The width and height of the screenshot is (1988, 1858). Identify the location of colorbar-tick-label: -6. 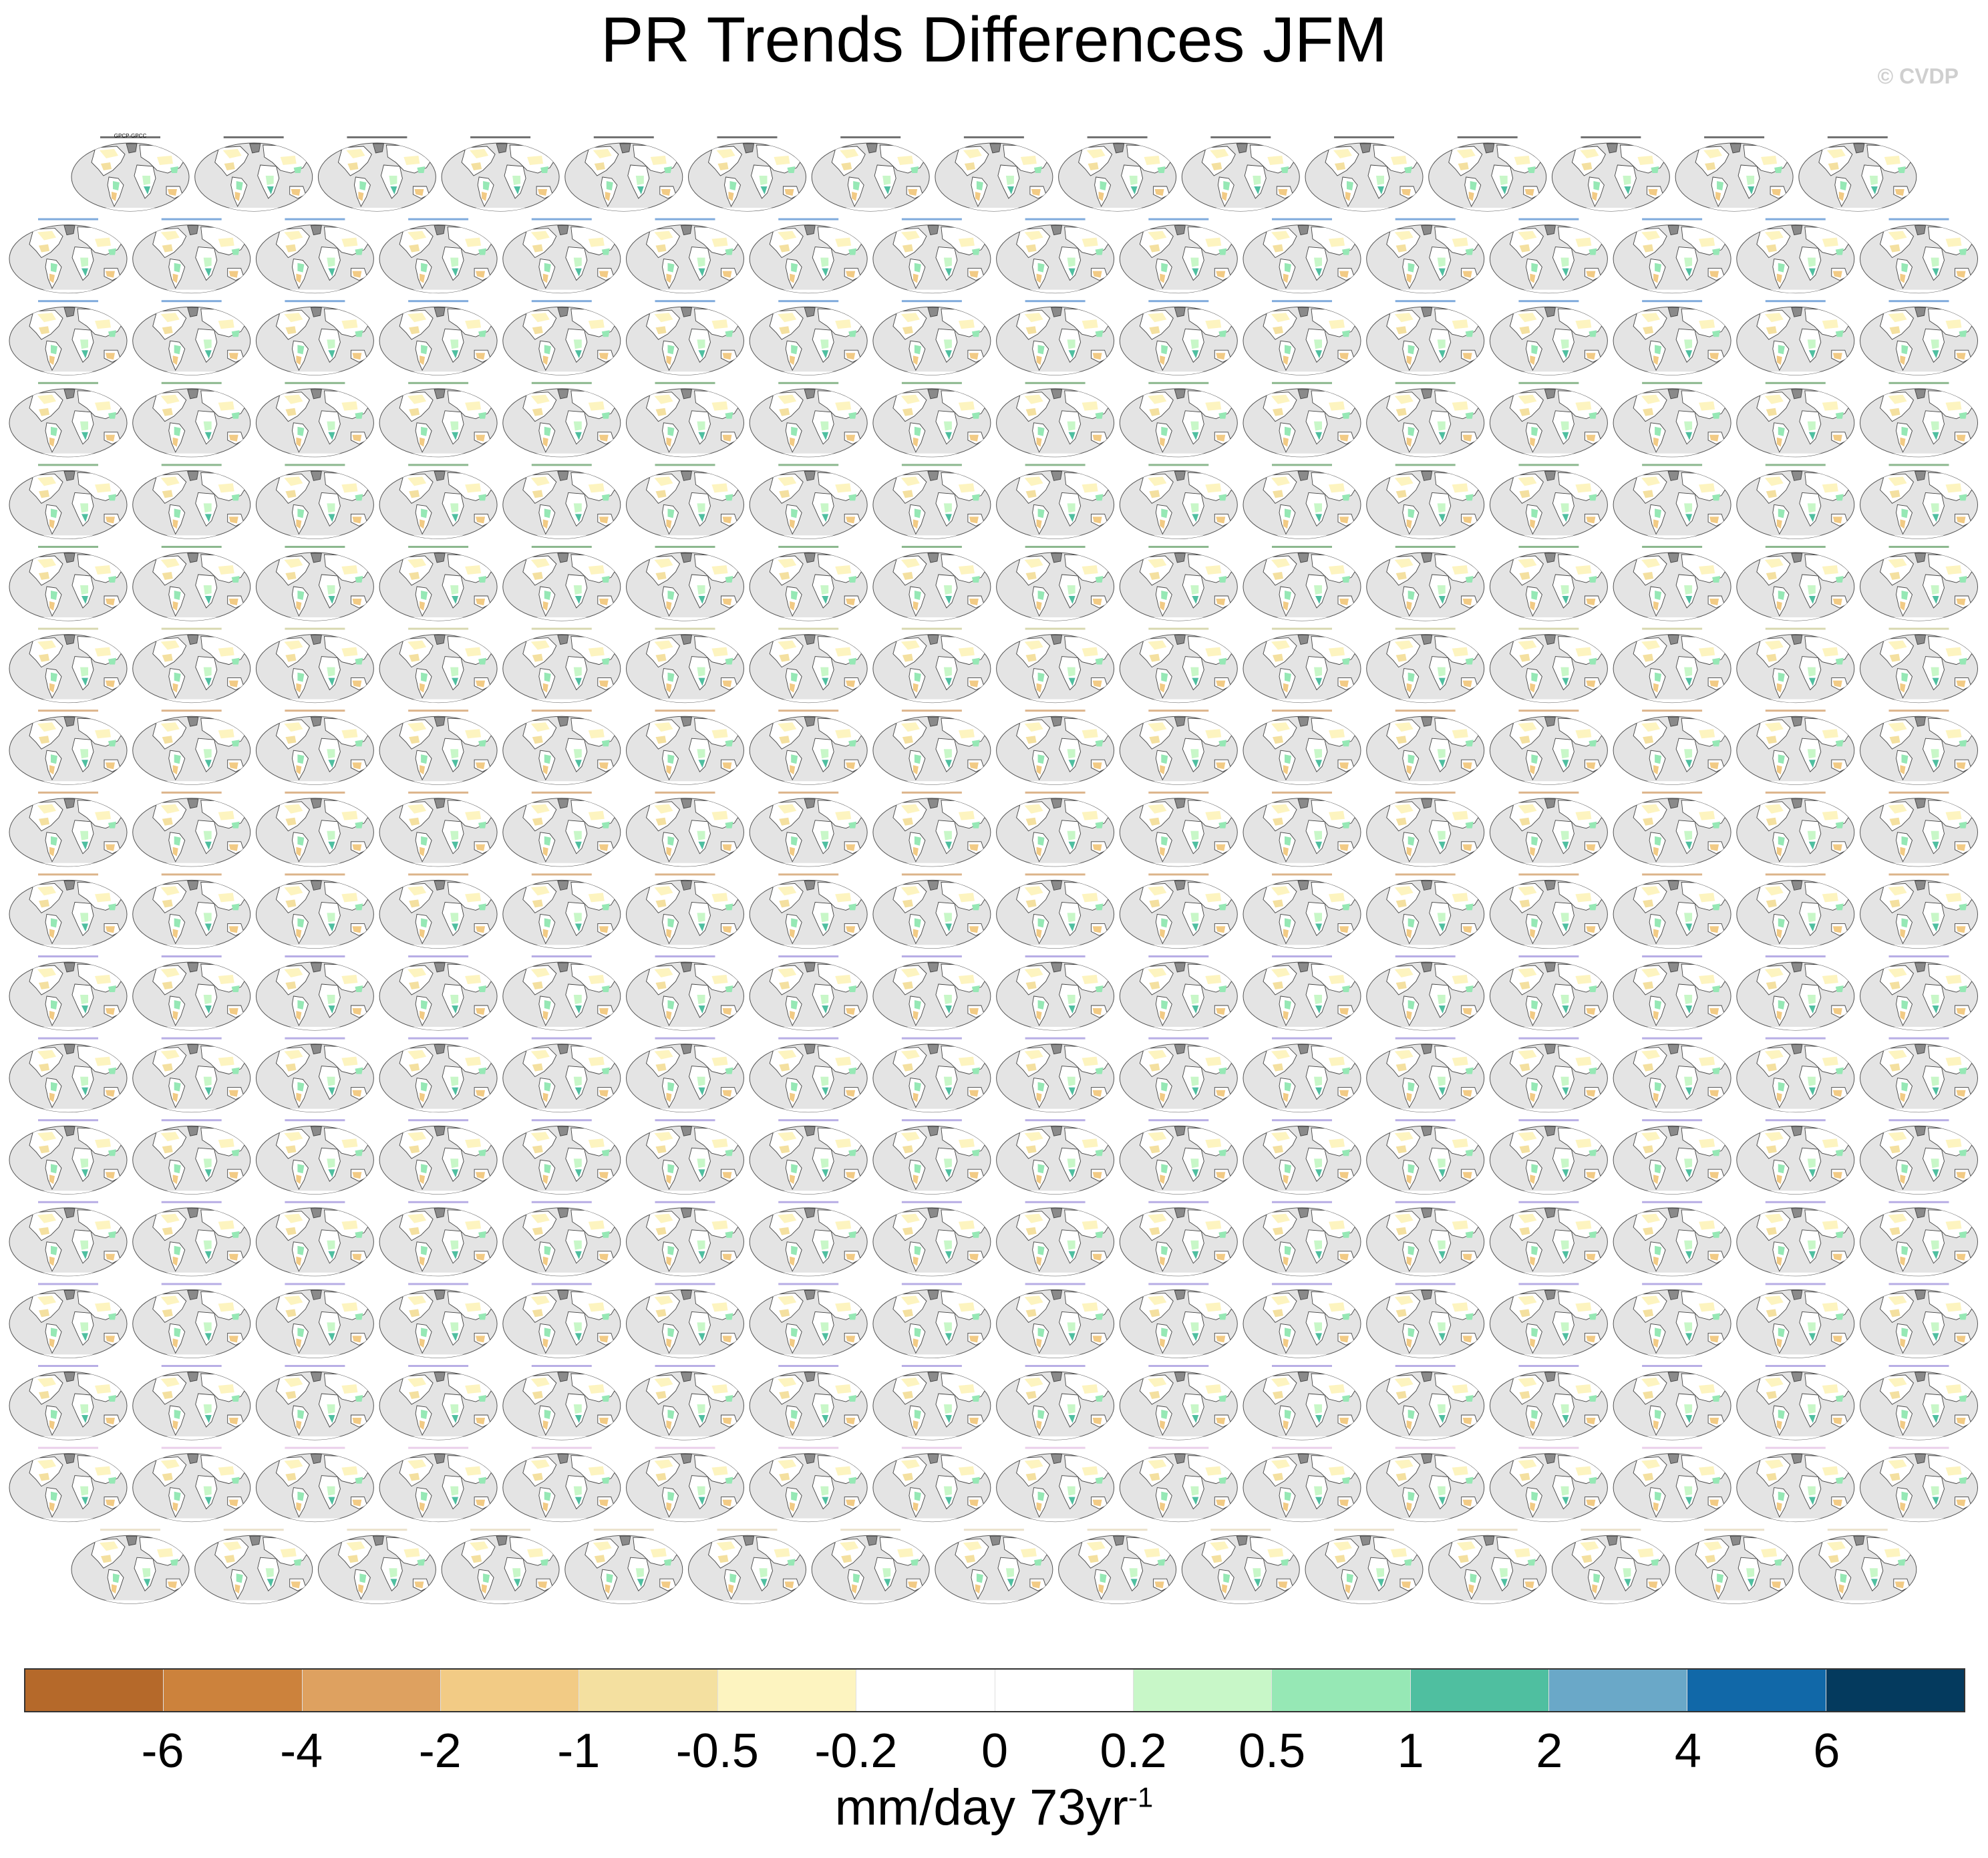
(162, 1751).